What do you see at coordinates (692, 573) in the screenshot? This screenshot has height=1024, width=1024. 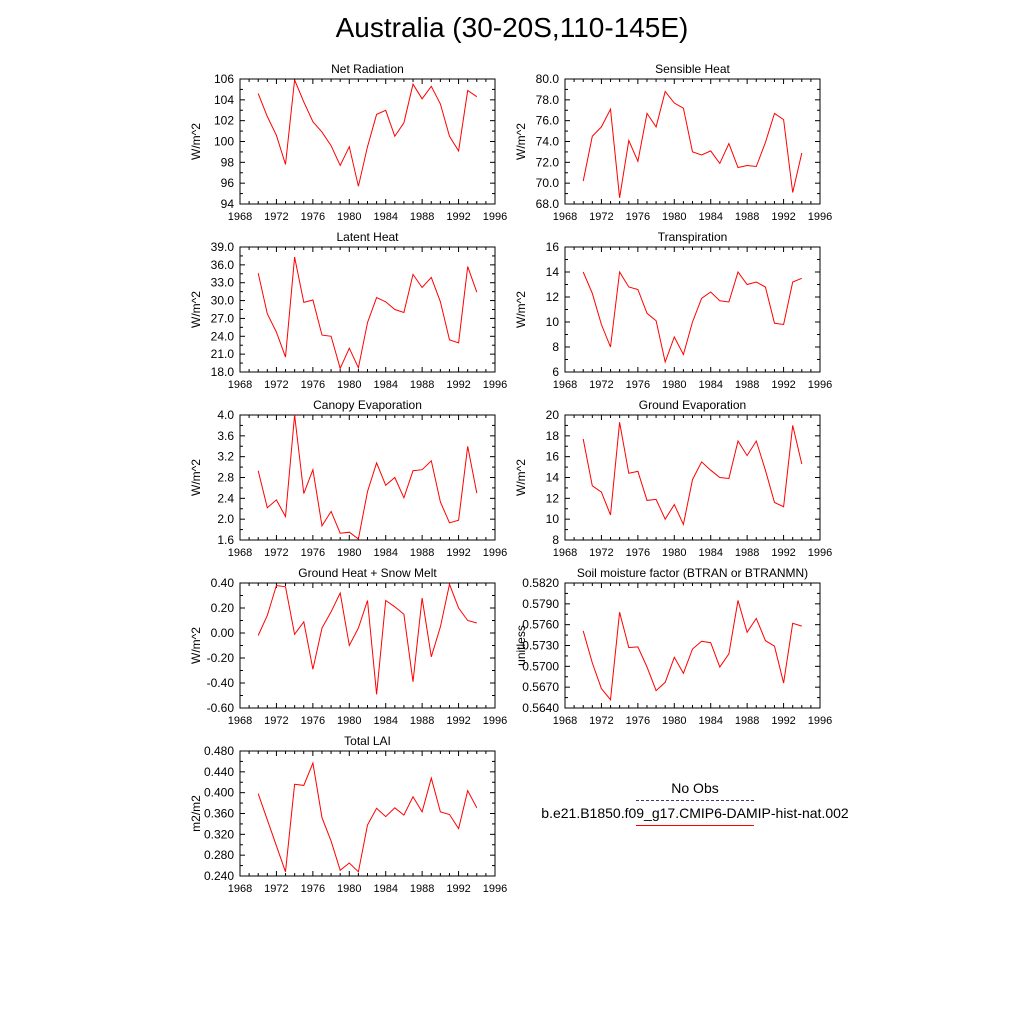 I see `panel-8-title: Soil moisture factor (BTRAN or BTRANMN)` at bounding box center [692, 573].